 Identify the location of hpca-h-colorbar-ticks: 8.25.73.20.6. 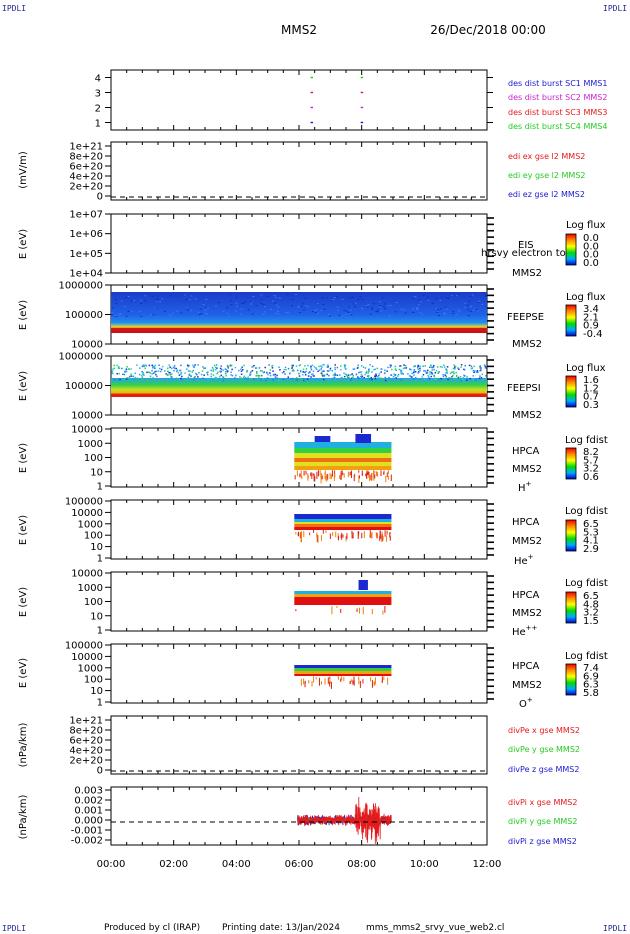
(591, 465).